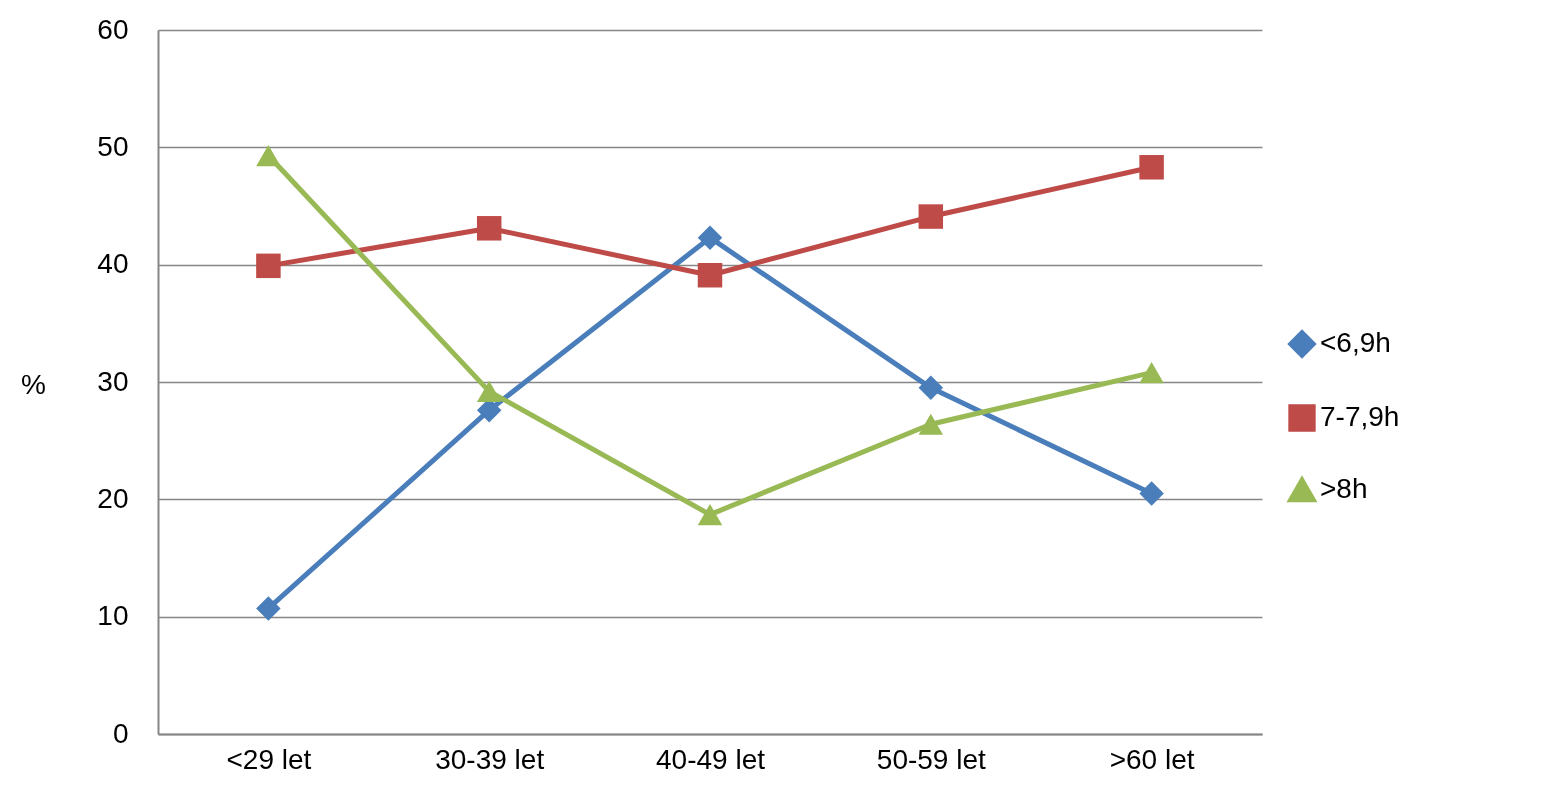 The image size is (1554, 809). I want to click on x-tick-label: <29 let, so click(269, 759).